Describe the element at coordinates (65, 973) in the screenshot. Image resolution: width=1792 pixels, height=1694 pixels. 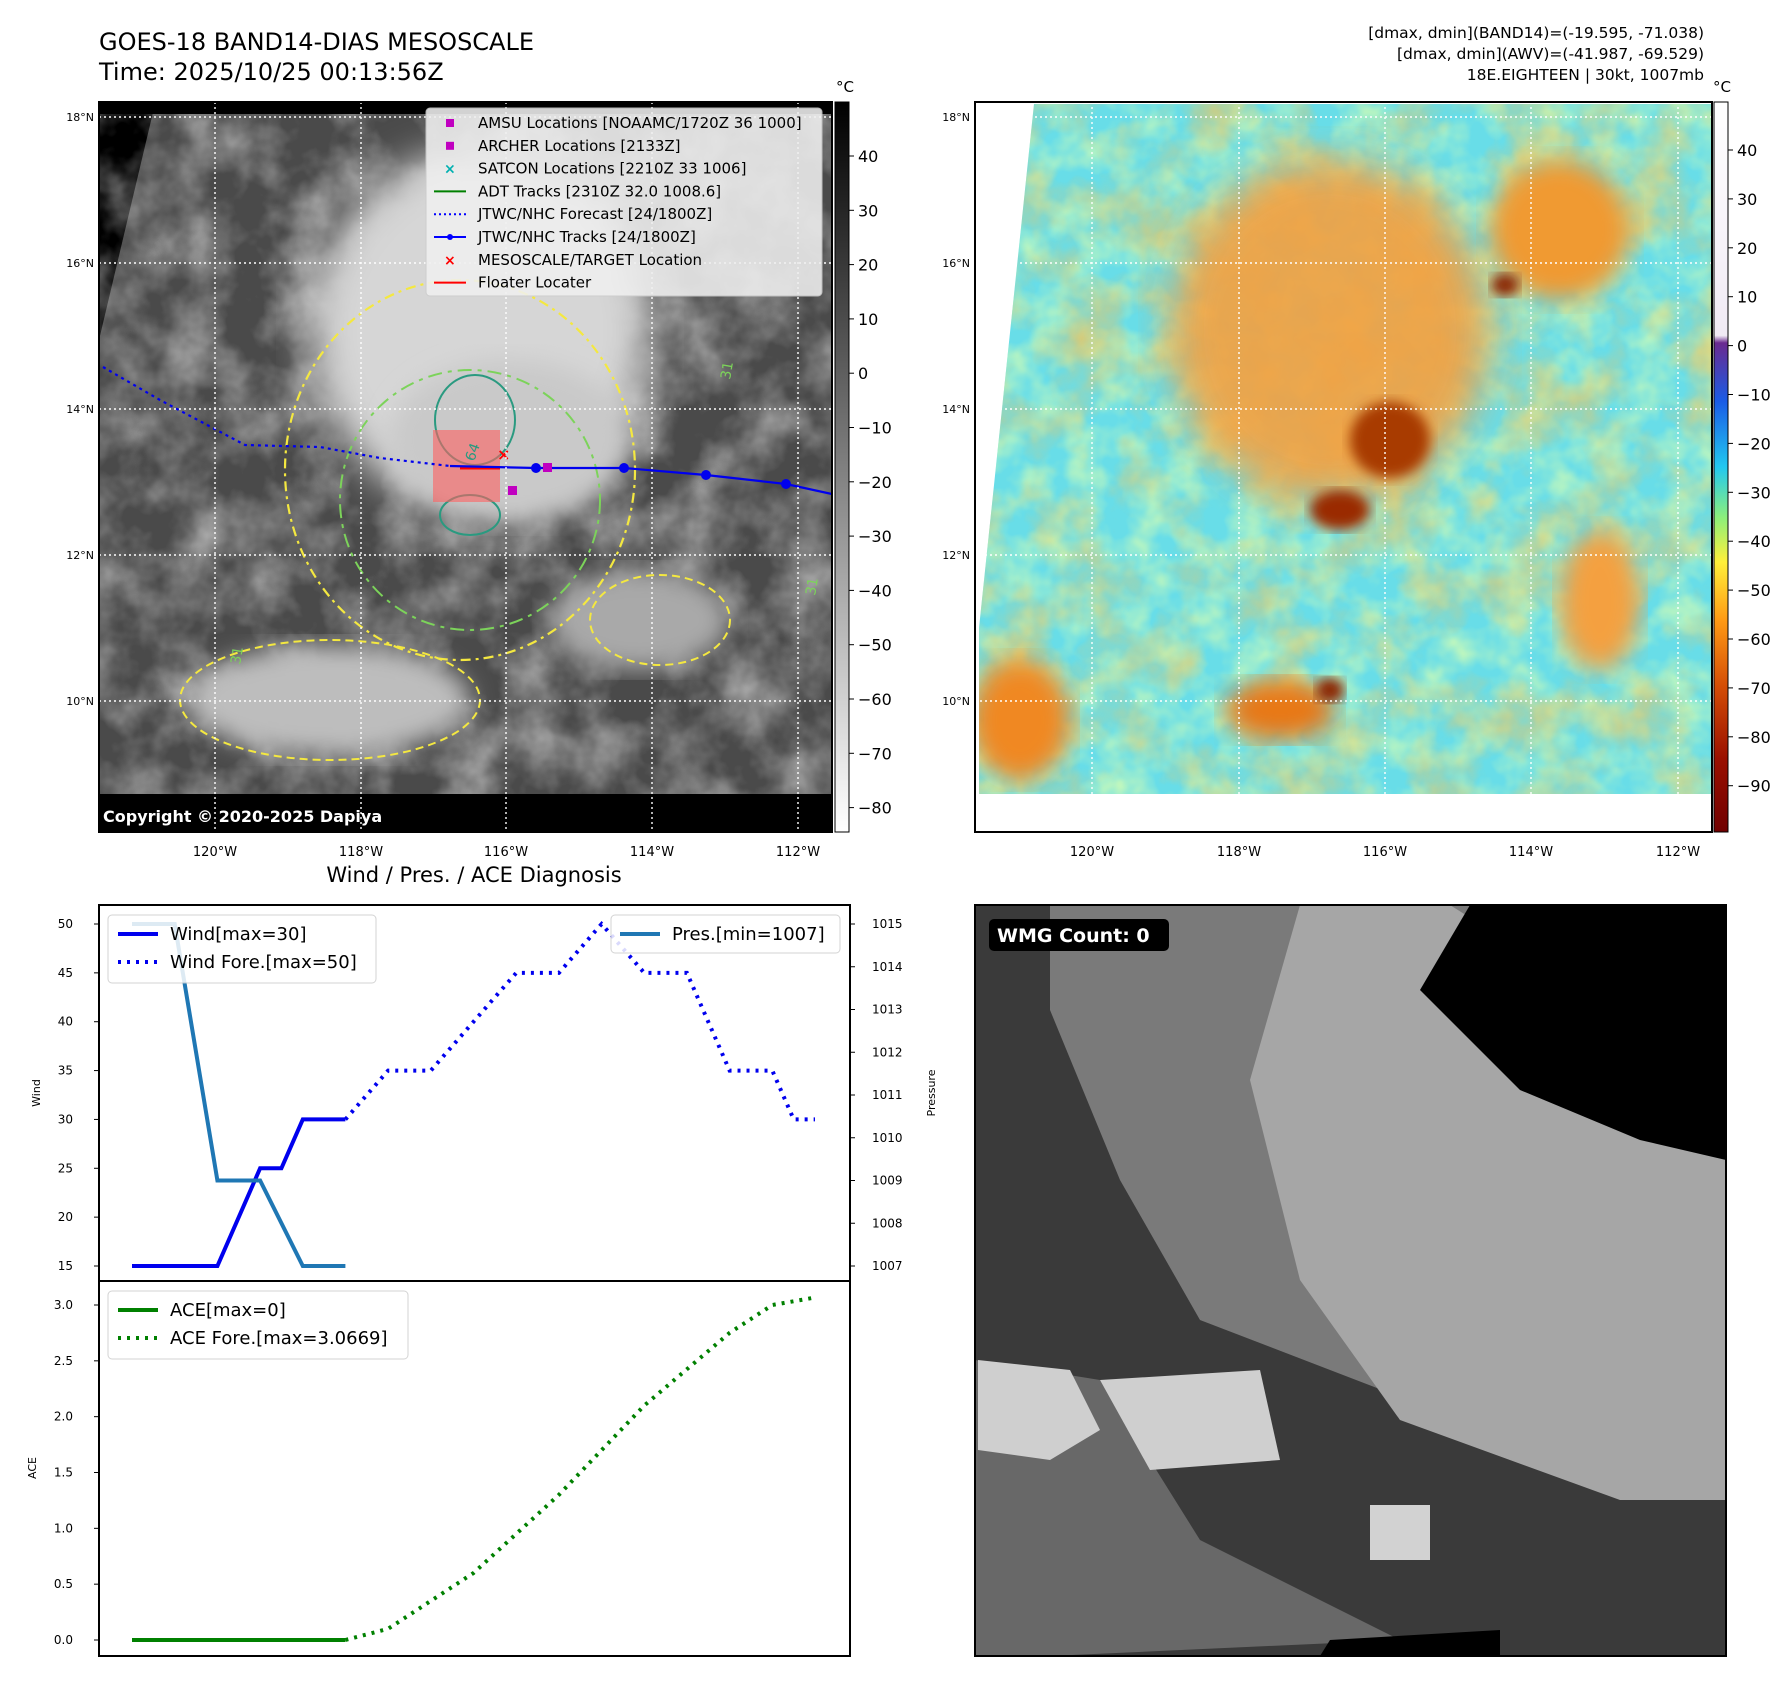
I see `wind-tick-label: 45` at that location.